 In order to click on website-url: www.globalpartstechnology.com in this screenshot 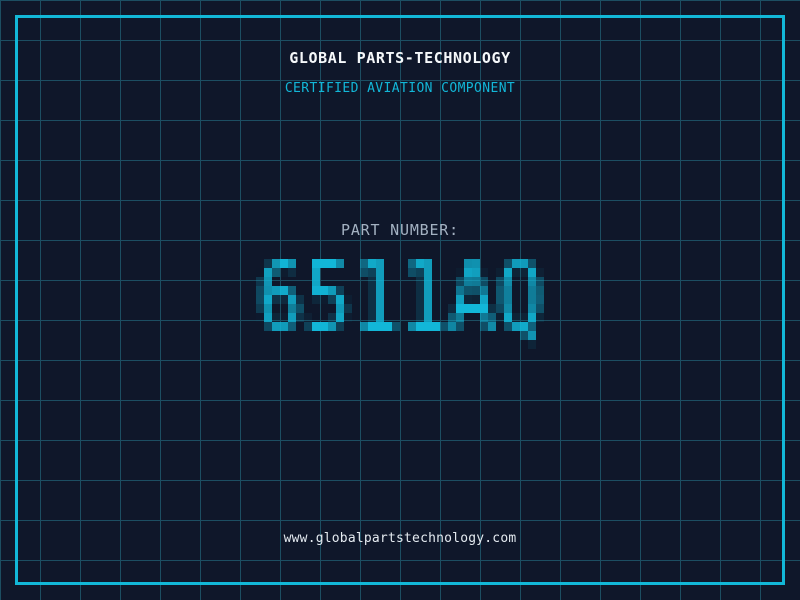, I will do `click(400, 538)`.